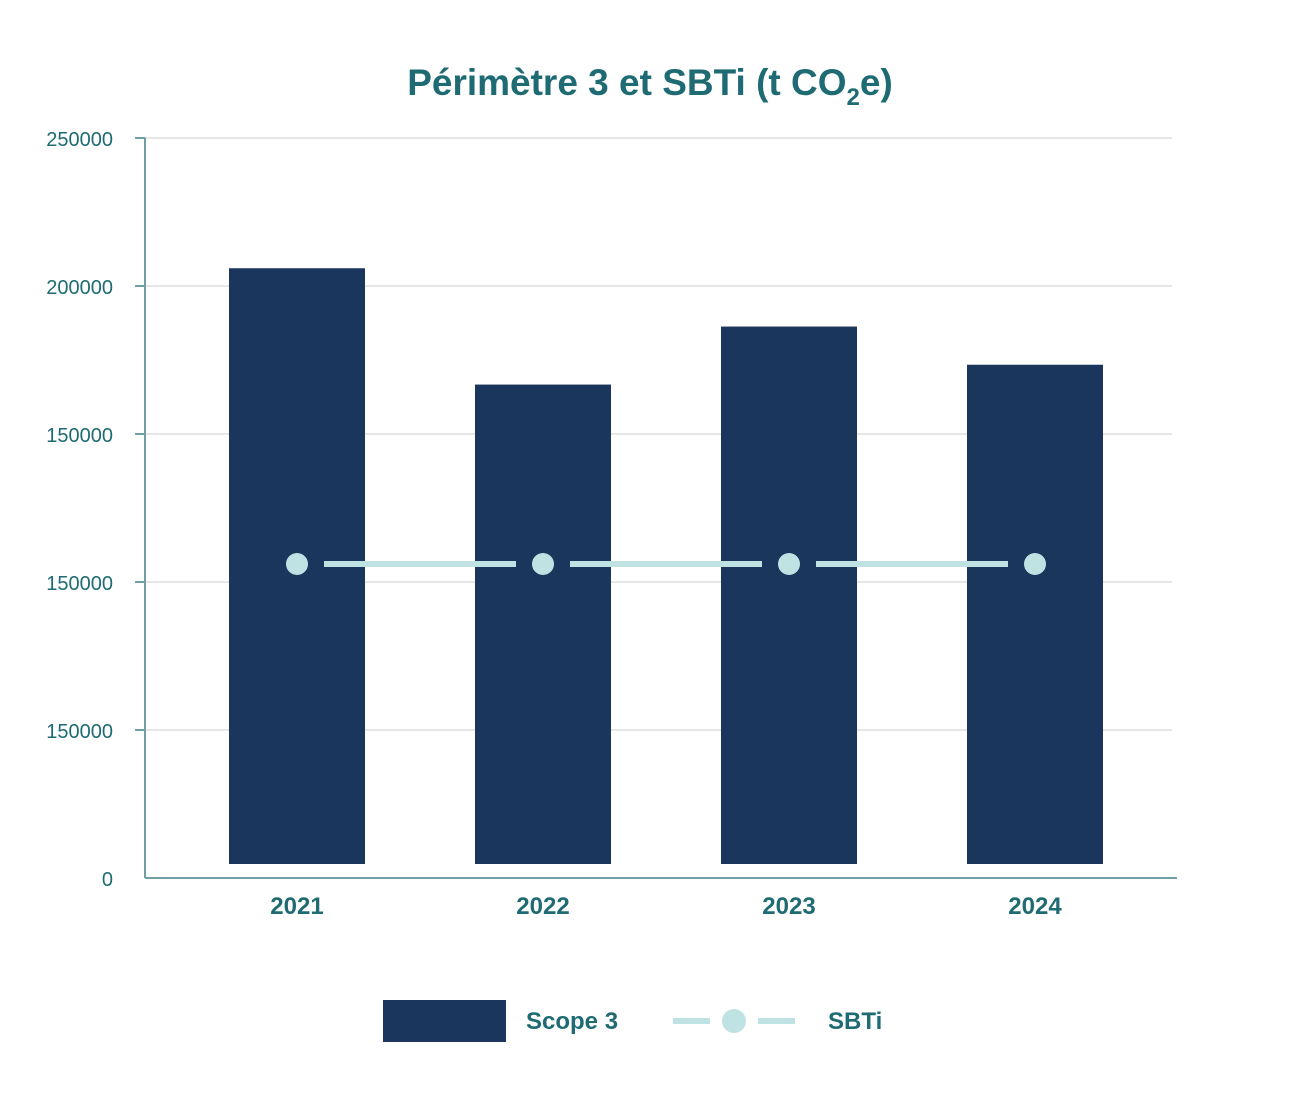  Describe the element at coordinates (632, 1021) in the screenshot. I see `legend: Scope 3 SBTi` at that location.